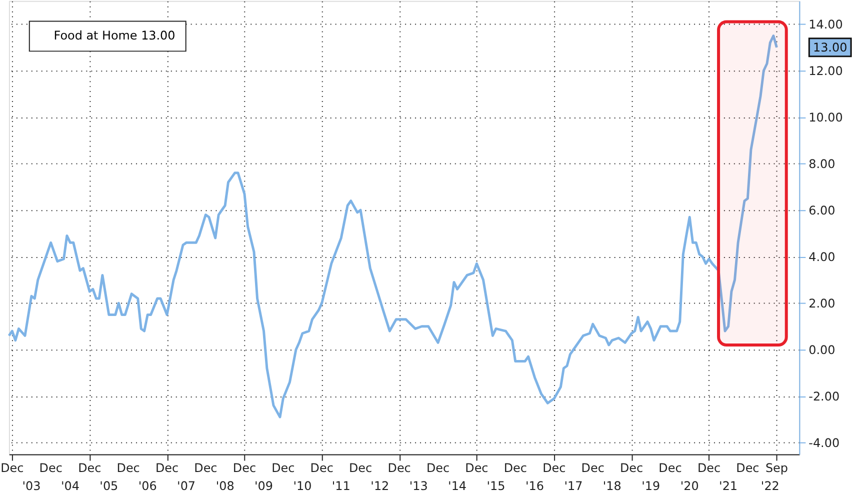 Image resolution: width=852 pixels, height=500 pixels. I want to click on x2-tick-label: '15, so click(496, 486).